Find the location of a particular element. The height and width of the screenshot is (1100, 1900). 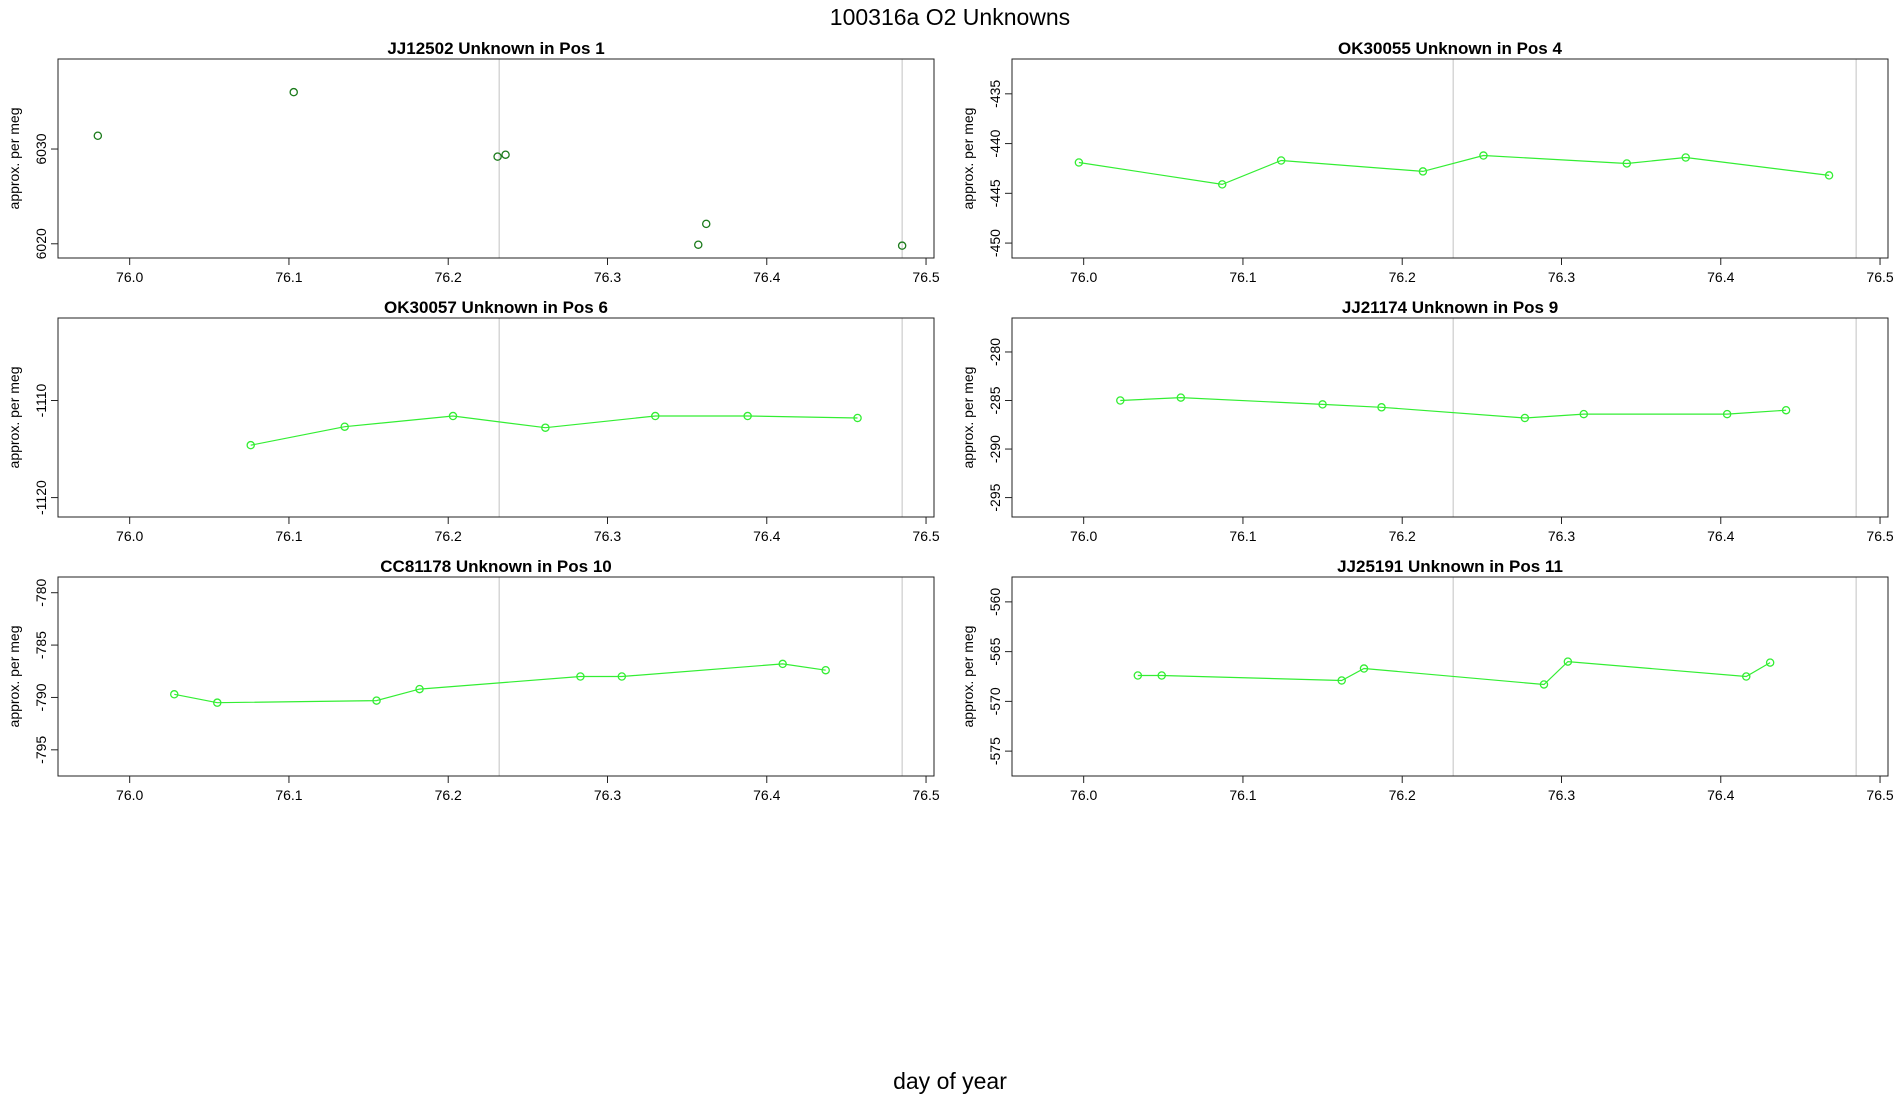

panel-title: JJ25191 Unknown in Pos 11 is located at coordinates (1450, 566).